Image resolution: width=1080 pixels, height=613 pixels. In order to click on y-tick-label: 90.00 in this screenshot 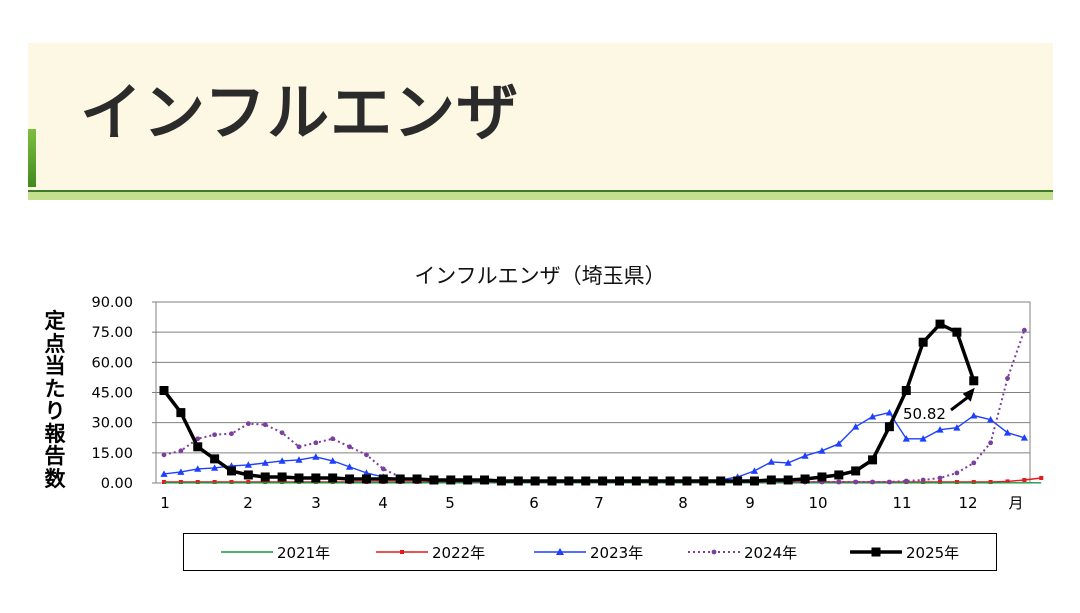, I will do `click(112, 303)`.